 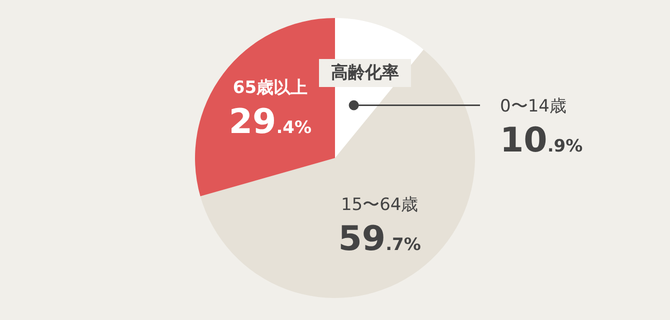 I want to click on data-label: 10.9%, so click(x=541, y=140).